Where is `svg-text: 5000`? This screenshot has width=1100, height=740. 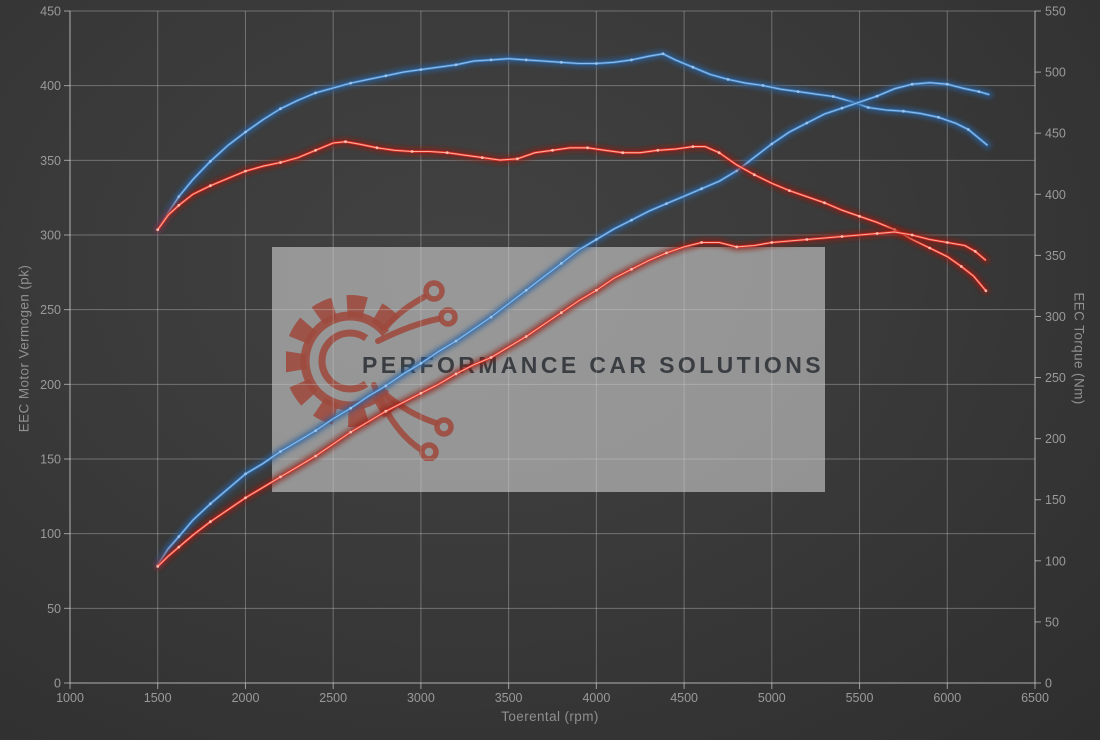
svg-text: 5000 is located at coordinates (772, 698).